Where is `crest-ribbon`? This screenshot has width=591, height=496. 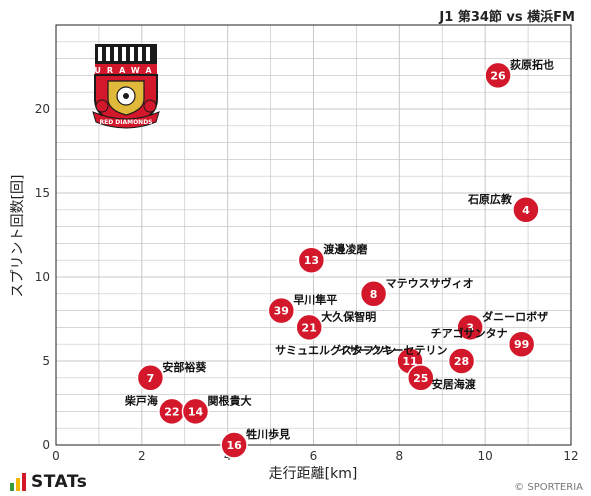
crest-ribbon is located at coordinates (126, 120).